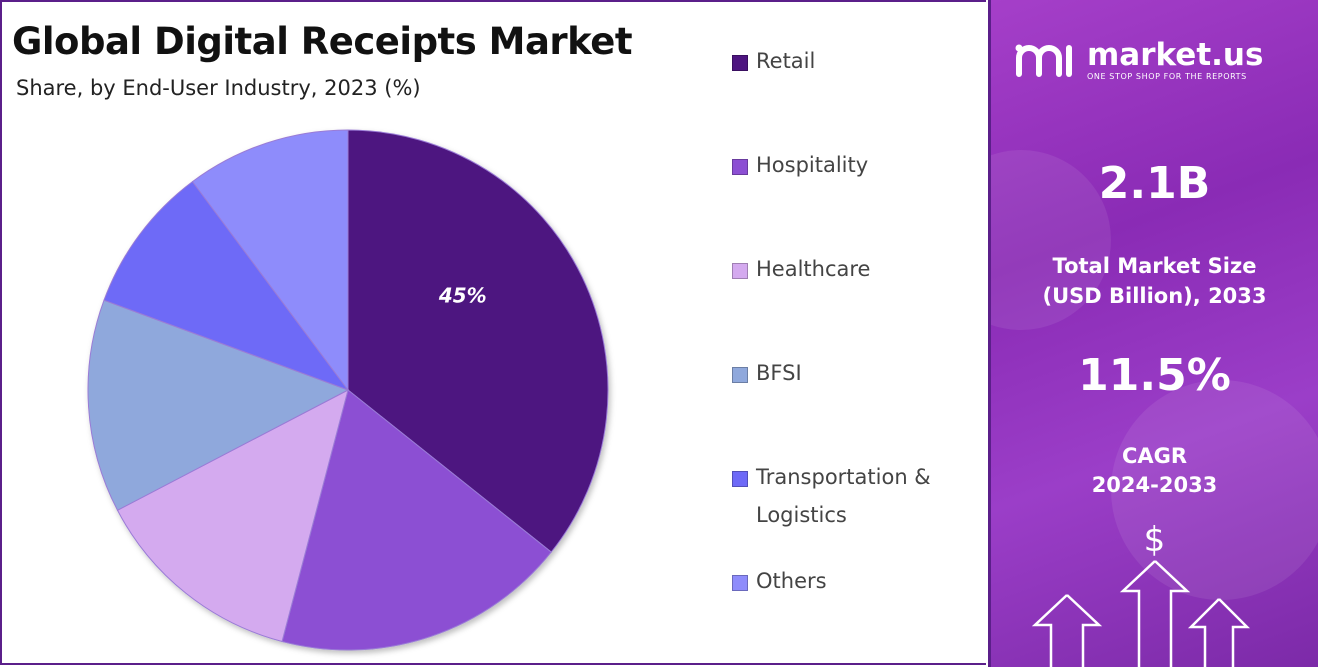 The image size is (1318, 667). What do you see at coordinates (1154, 375) in the screenshot?
I see `cagr-value: 11.5%` at bounding box center [1154, 375].